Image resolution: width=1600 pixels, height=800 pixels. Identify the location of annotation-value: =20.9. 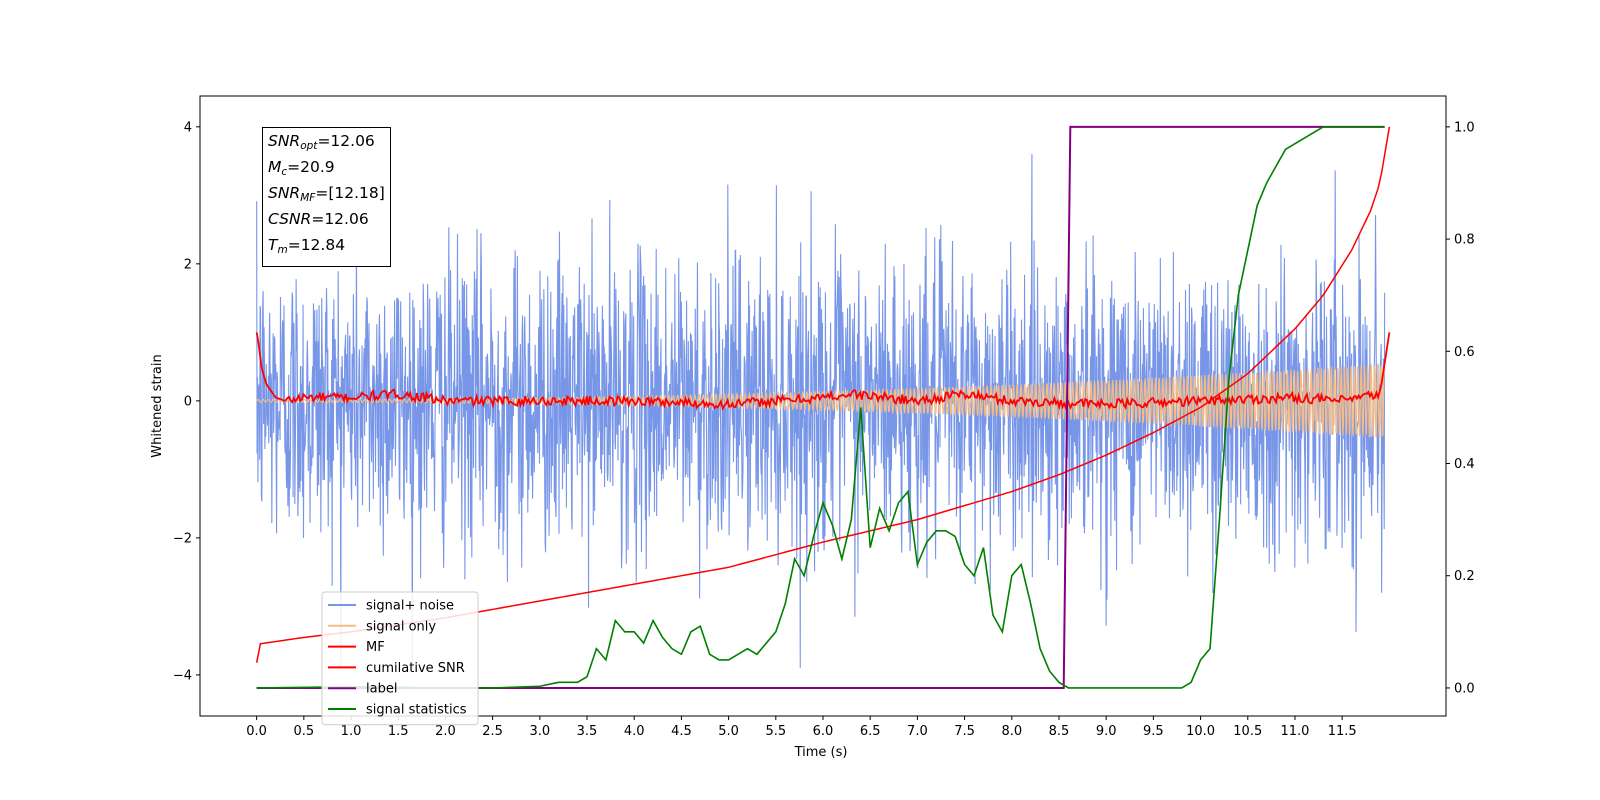
(311, 167).